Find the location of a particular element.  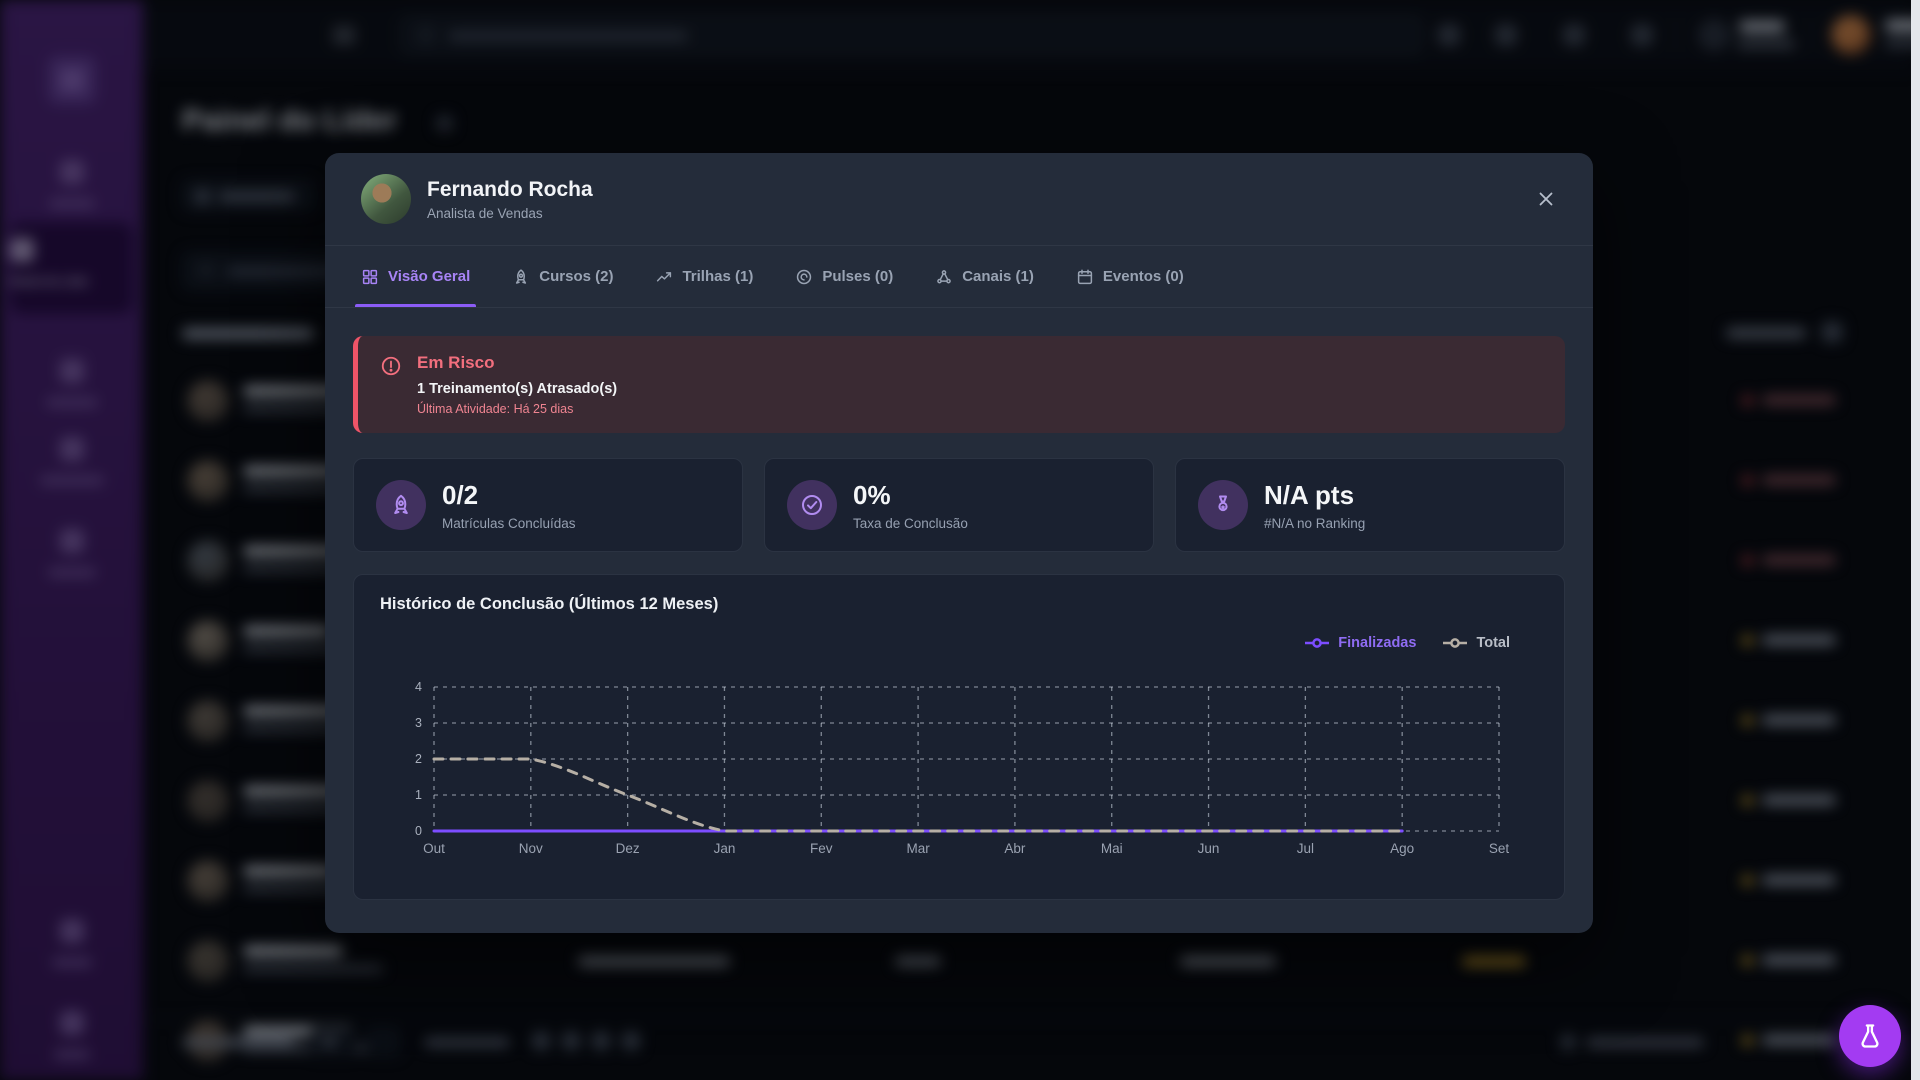

leader-panel-icon is located at coordinates (22, 250).